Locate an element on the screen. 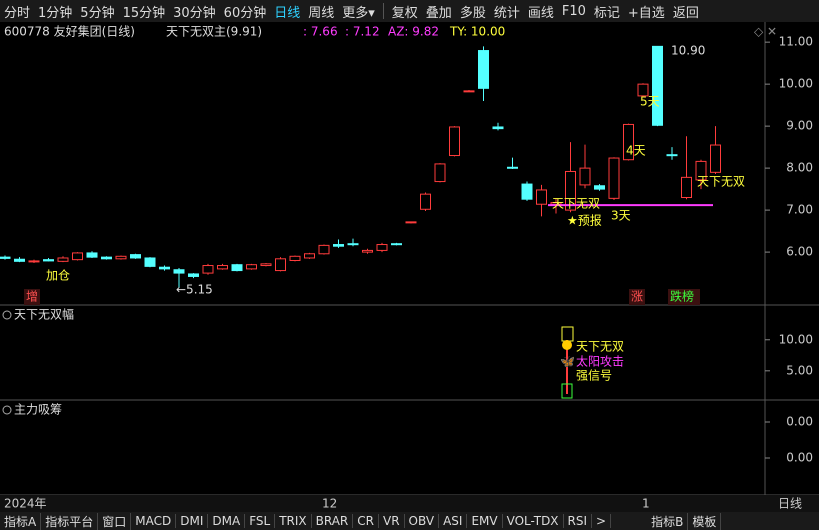  y-tick-label: 0.00 is located at coordinates (799, 458).